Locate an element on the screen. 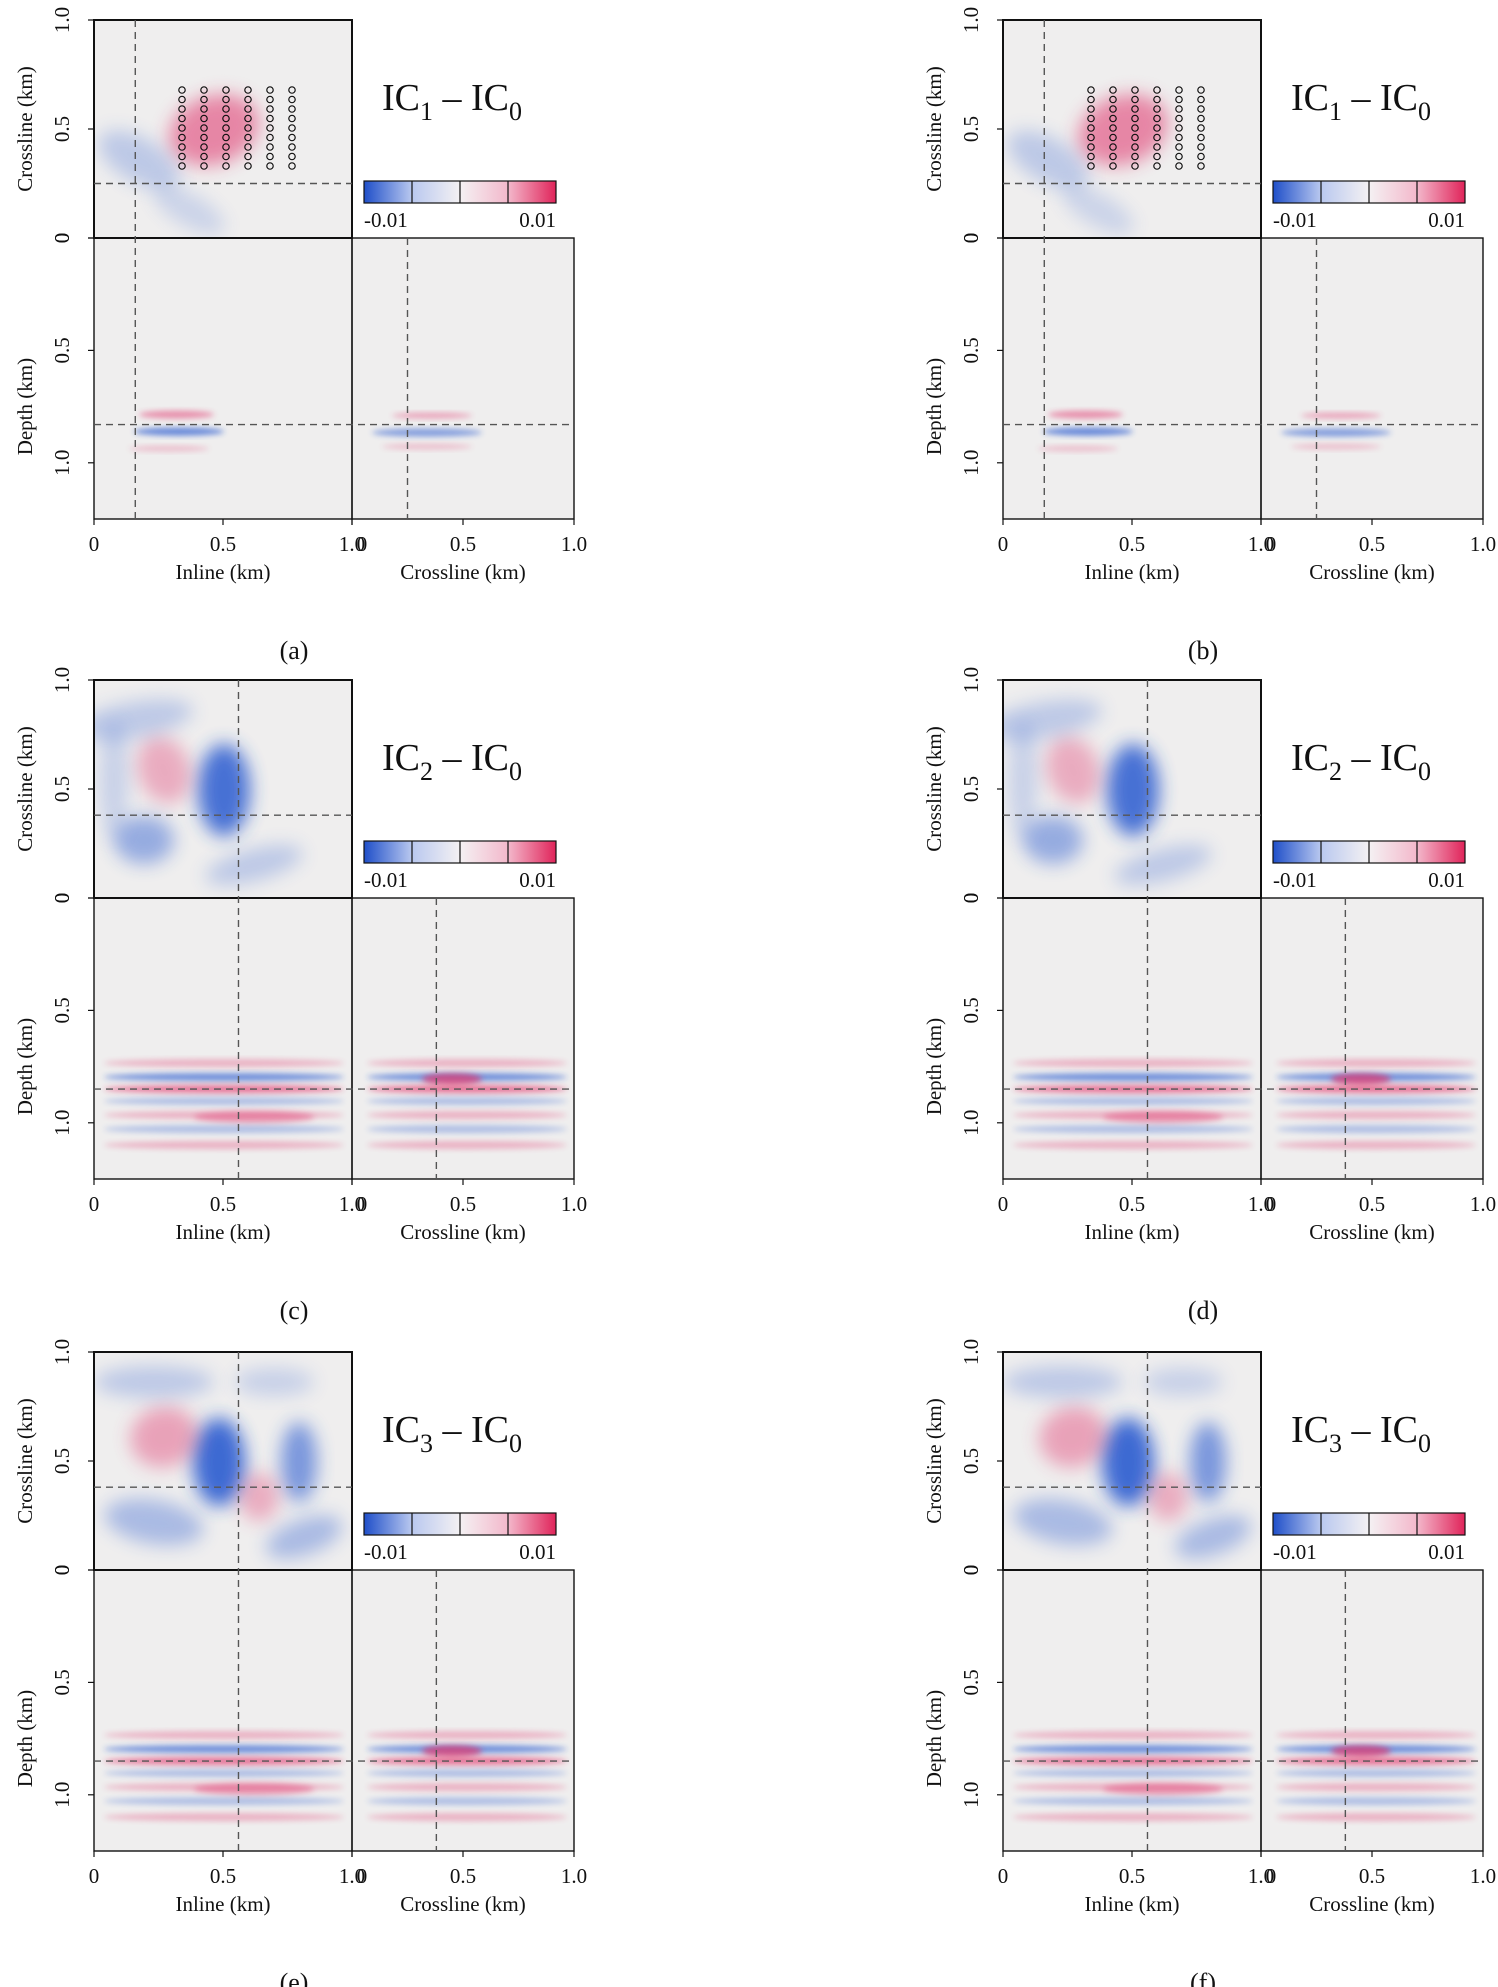  crossline-tick-label: 1.0 is located at coordinates (574, 1876).